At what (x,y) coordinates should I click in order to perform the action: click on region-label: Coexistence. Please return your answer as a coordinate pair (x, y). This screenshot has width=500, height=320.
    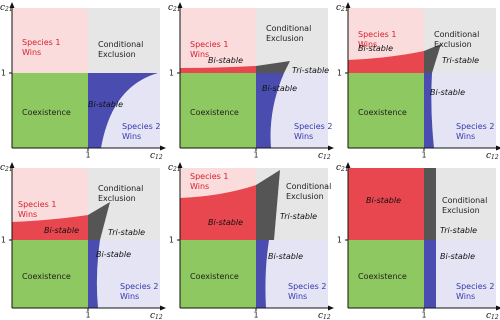
    Looking at the image, I should click on (214, 276).